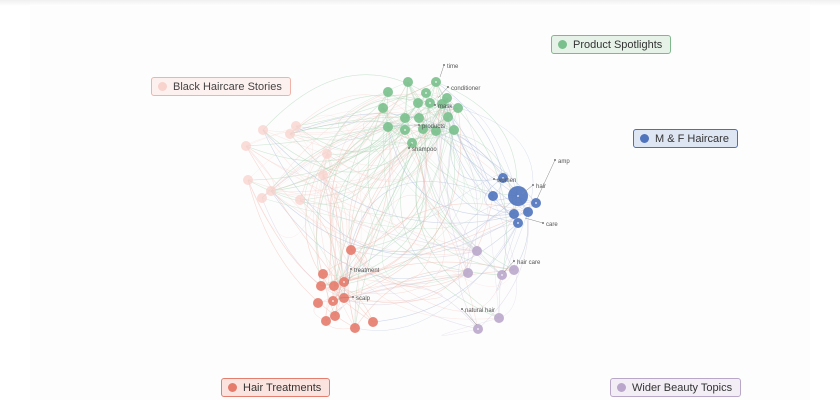 The image size is (840, 400). Describe the element at coordinates (276, 387) in the screenshot. I see `cluster-label-hair-treatments: Hair Treatments` at that location.